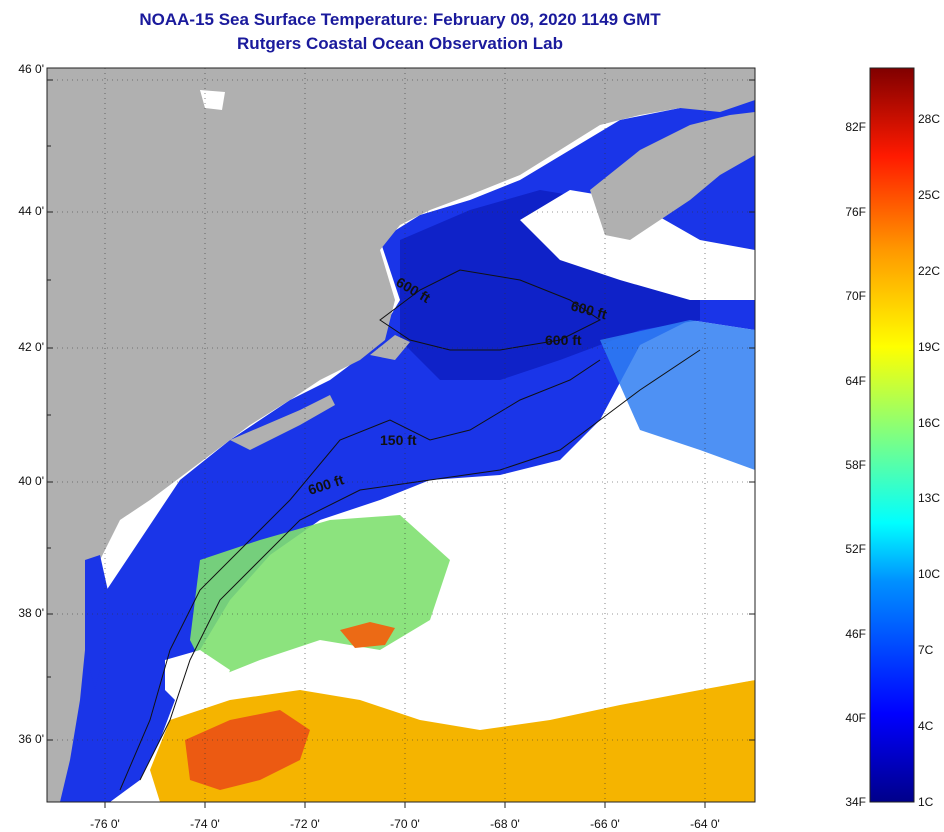 The image size is (944, 832). Describe the element at coordinates (612, 575) in the screenshot. I see `cloud-patch` at that location.